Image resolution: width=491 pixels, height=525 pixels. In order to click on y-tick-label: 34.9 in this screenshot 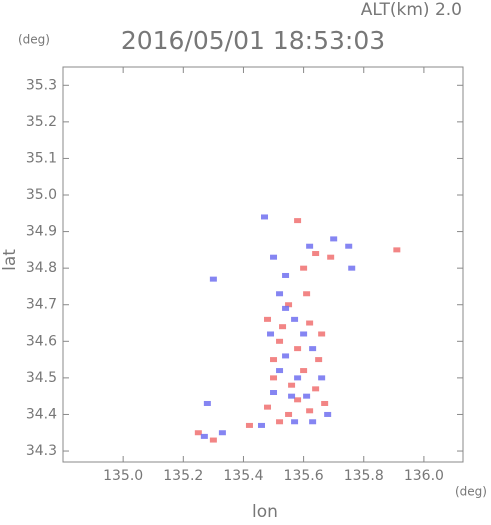, I will do `click(41, 232)`.